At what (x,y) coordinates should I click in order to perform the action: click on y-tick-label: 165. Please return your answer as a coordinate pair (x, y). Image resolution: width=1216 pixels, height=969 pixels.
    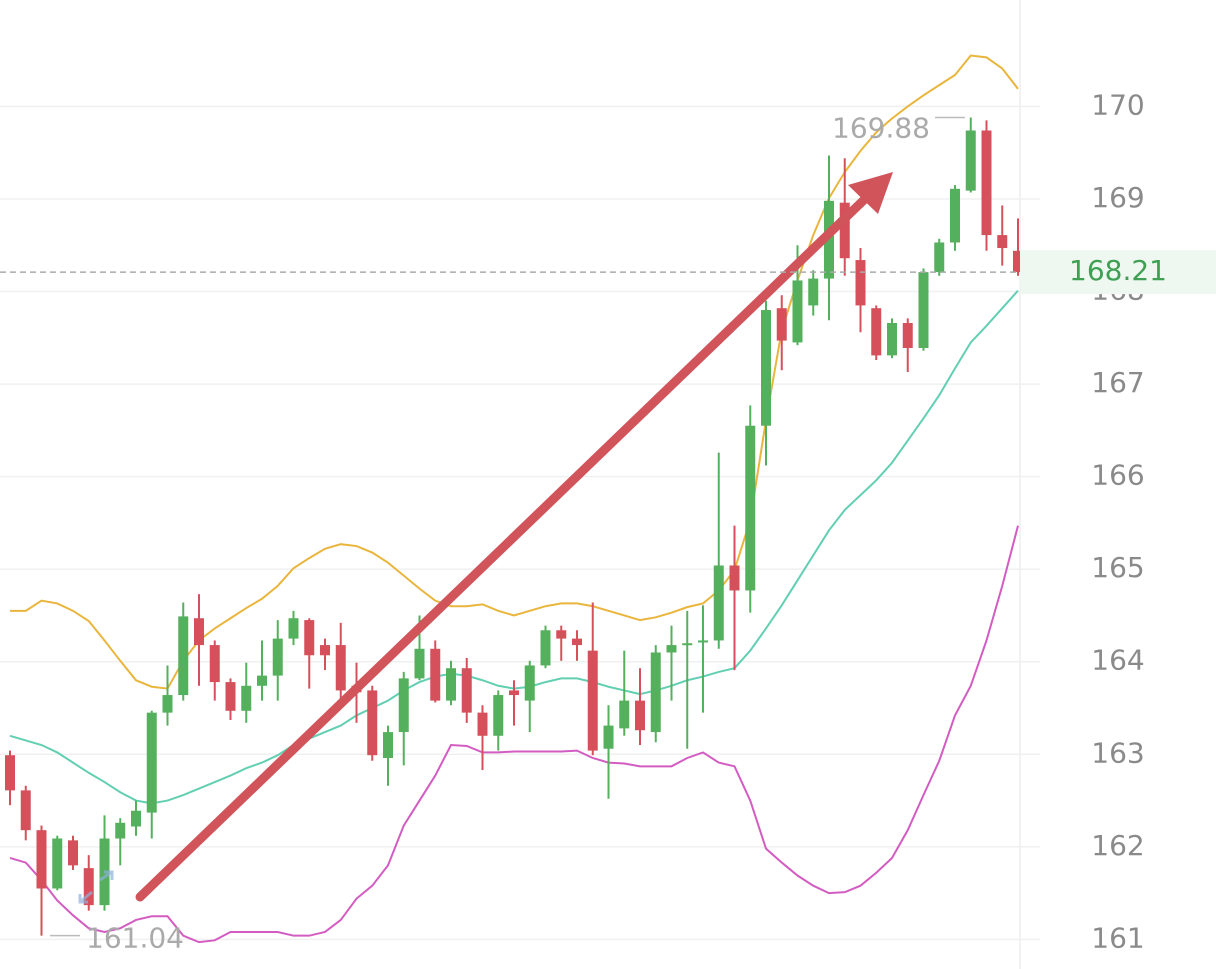
    Looking at the image, I should click on (1117, 567).